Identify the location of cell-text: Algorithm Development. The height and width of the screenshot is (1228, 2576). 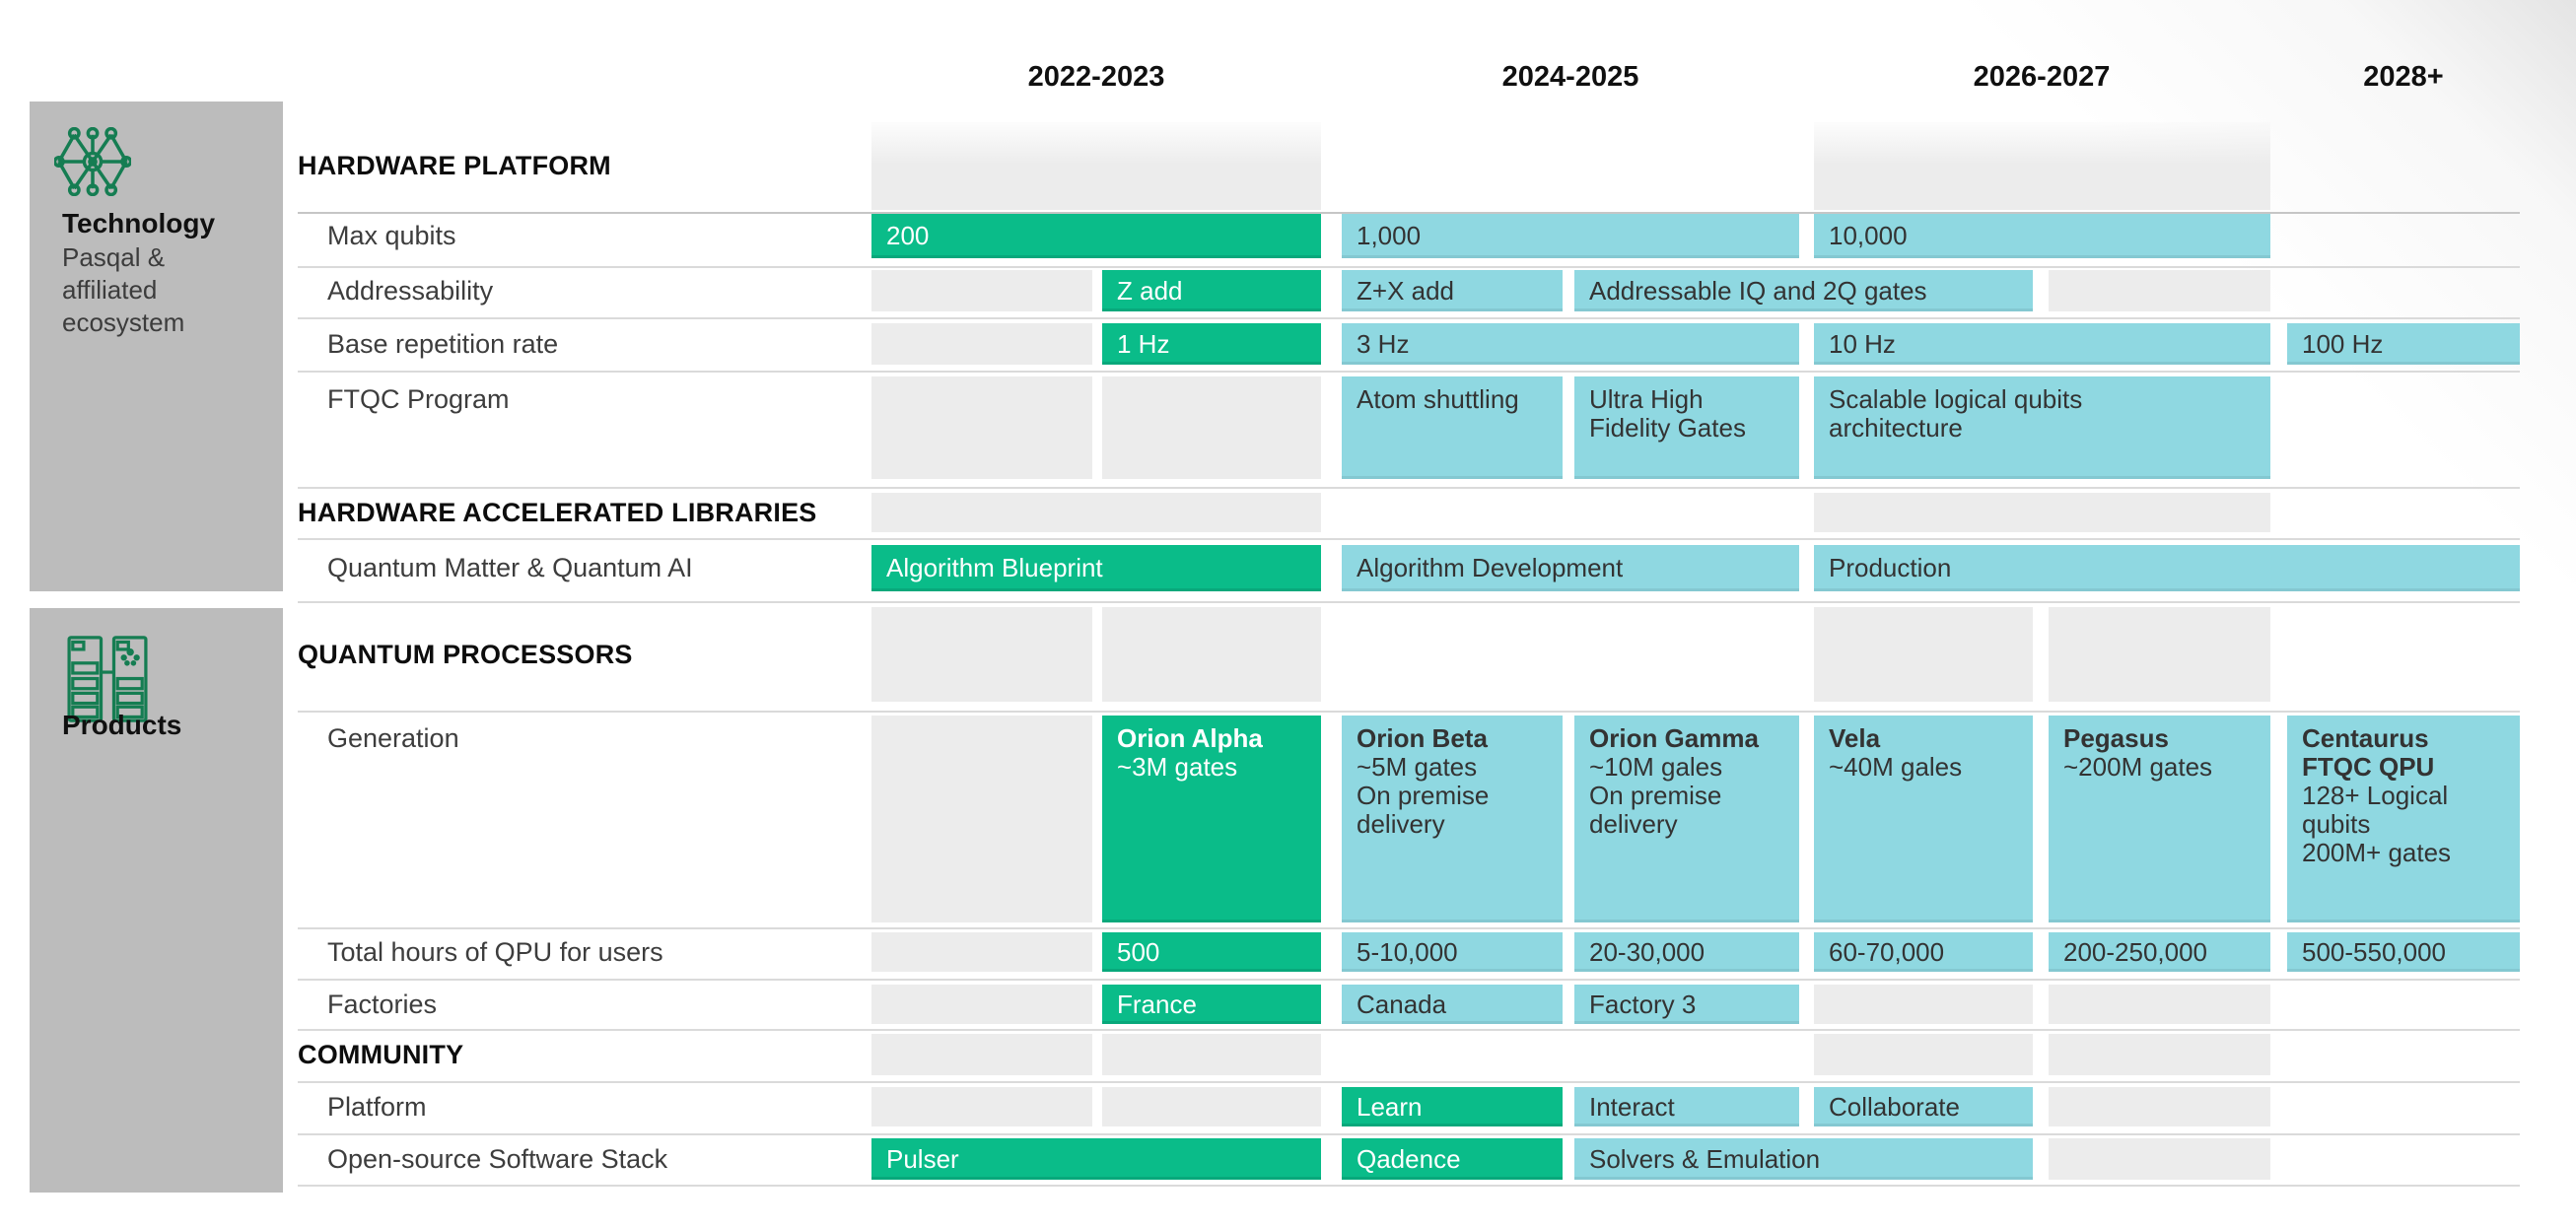
(1491, 567).